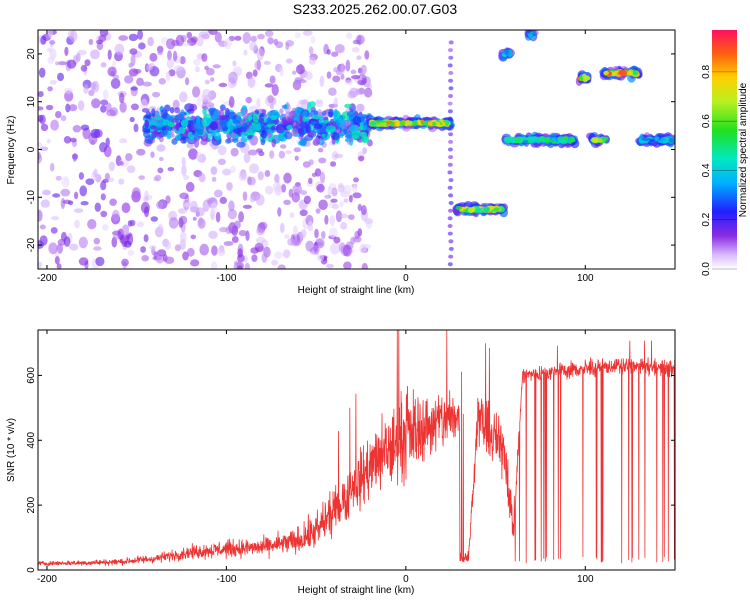 The image size is (750, 600). What do you see at coordinates (31, 504) in the screenshot?
I see `snr-y-tick-label: 200` at bounding box center [31, 504].